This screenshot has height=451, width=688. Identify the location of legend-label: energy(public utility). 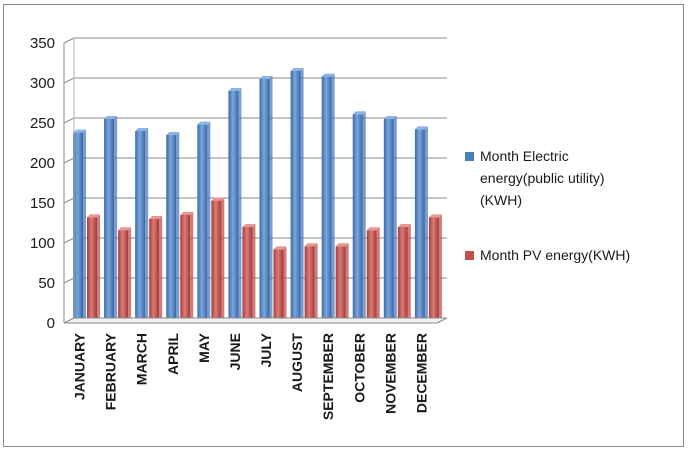
(542, 178).